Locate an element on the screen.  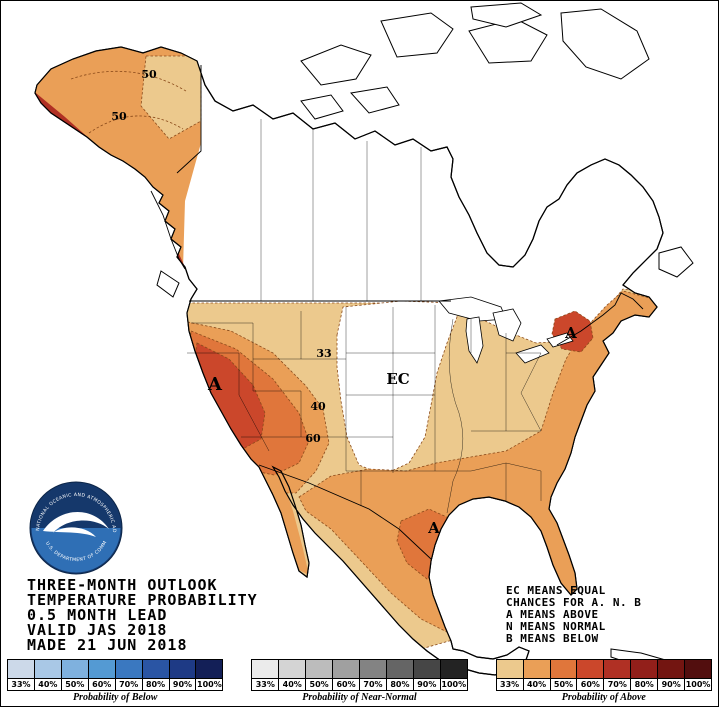
lake-erie is located at coordinates (532, 354).